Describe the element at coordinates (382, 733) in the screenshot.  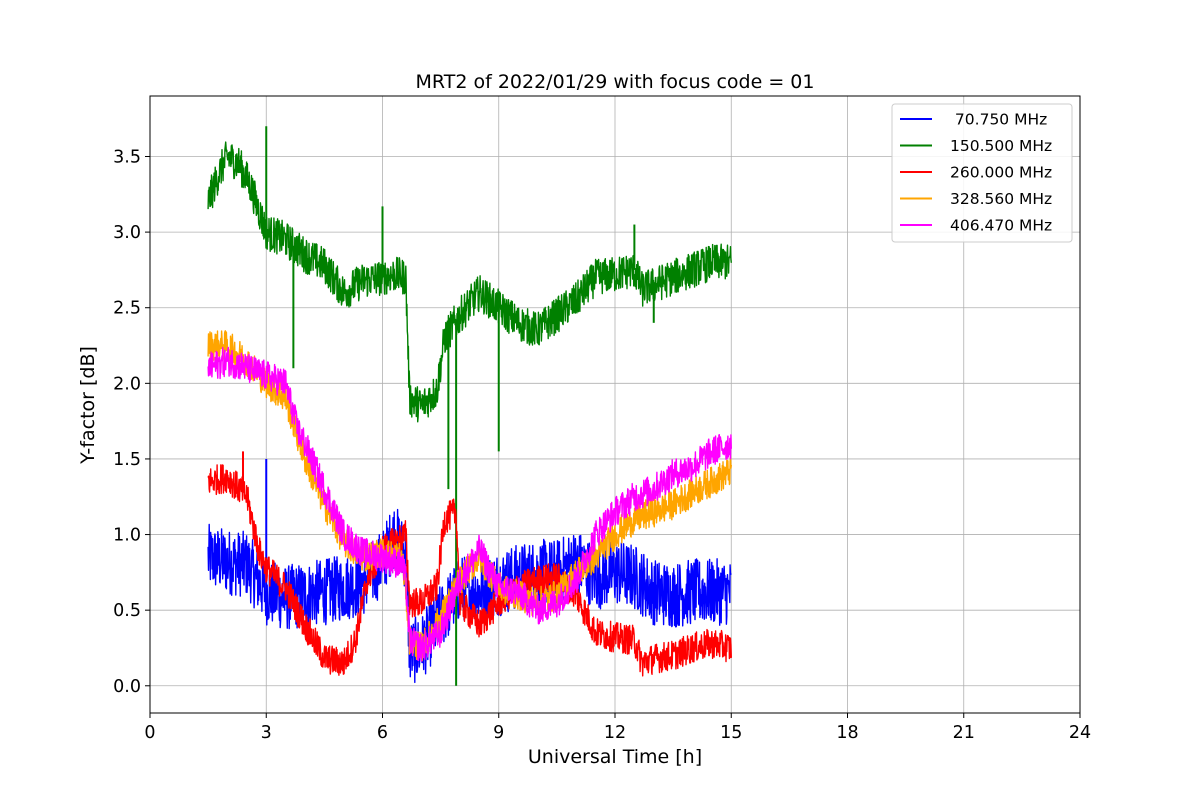
I see `x-tick-label: 6` at that location.